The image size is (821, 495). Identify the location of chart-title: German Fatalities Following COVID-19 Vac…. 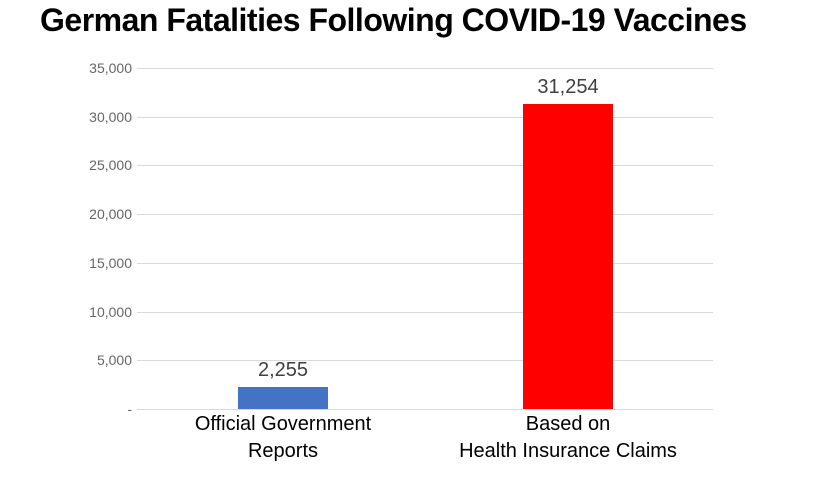
(393, 20).